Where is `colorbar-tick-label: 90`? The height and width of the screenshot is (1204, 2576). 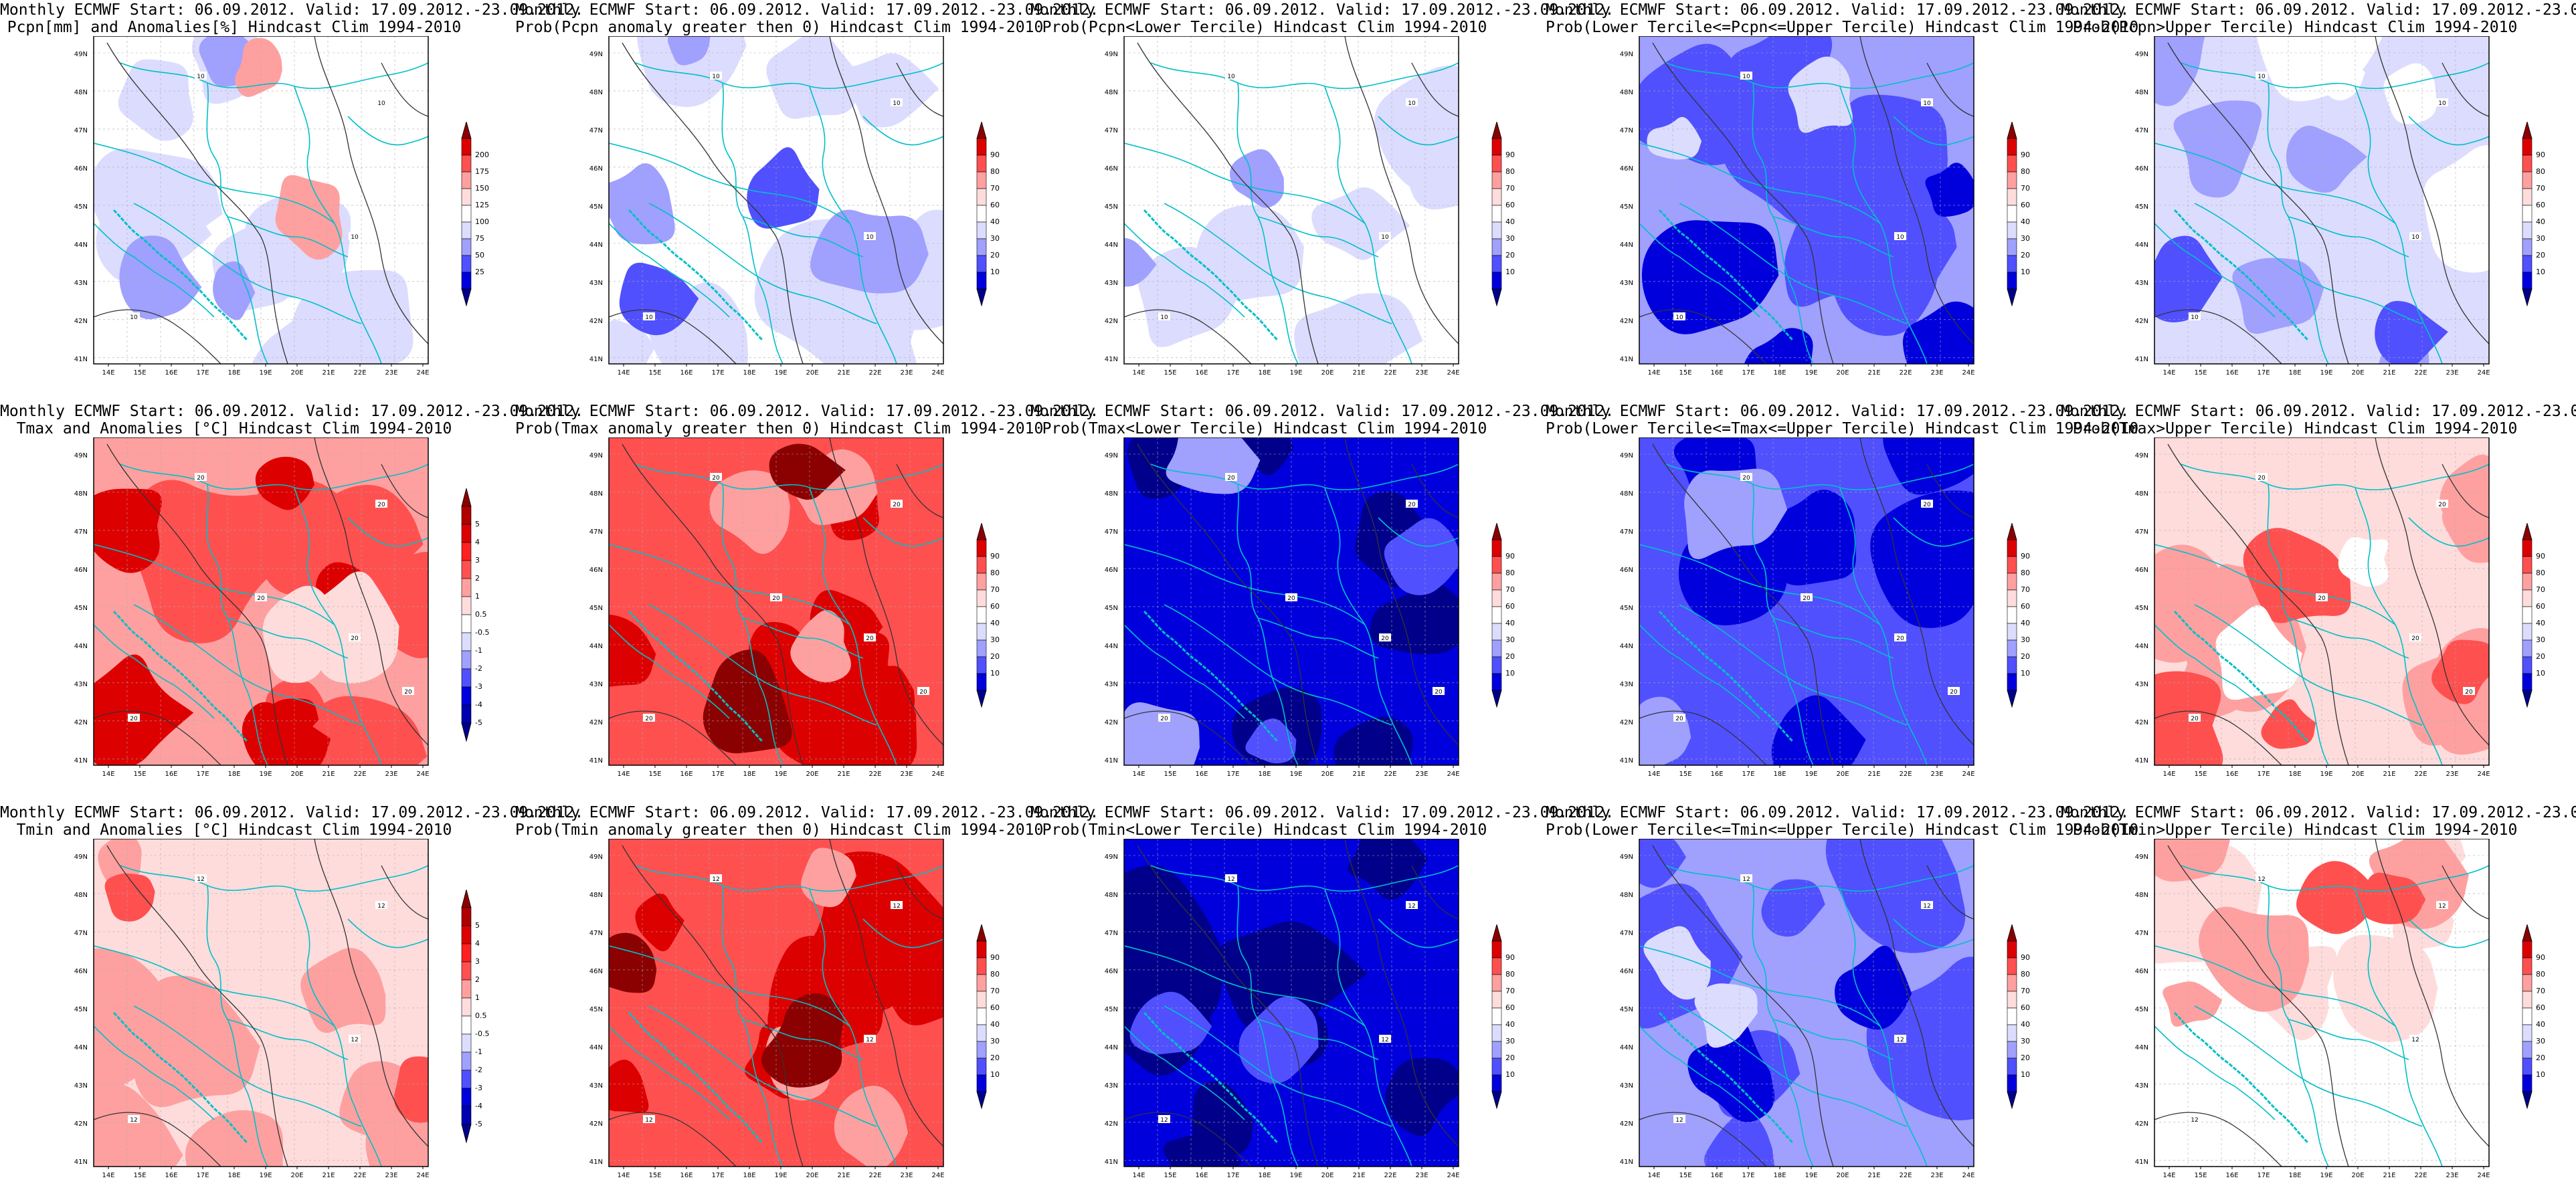 colorbar-tick-label: 90 is located at coordinates (2025, 957).